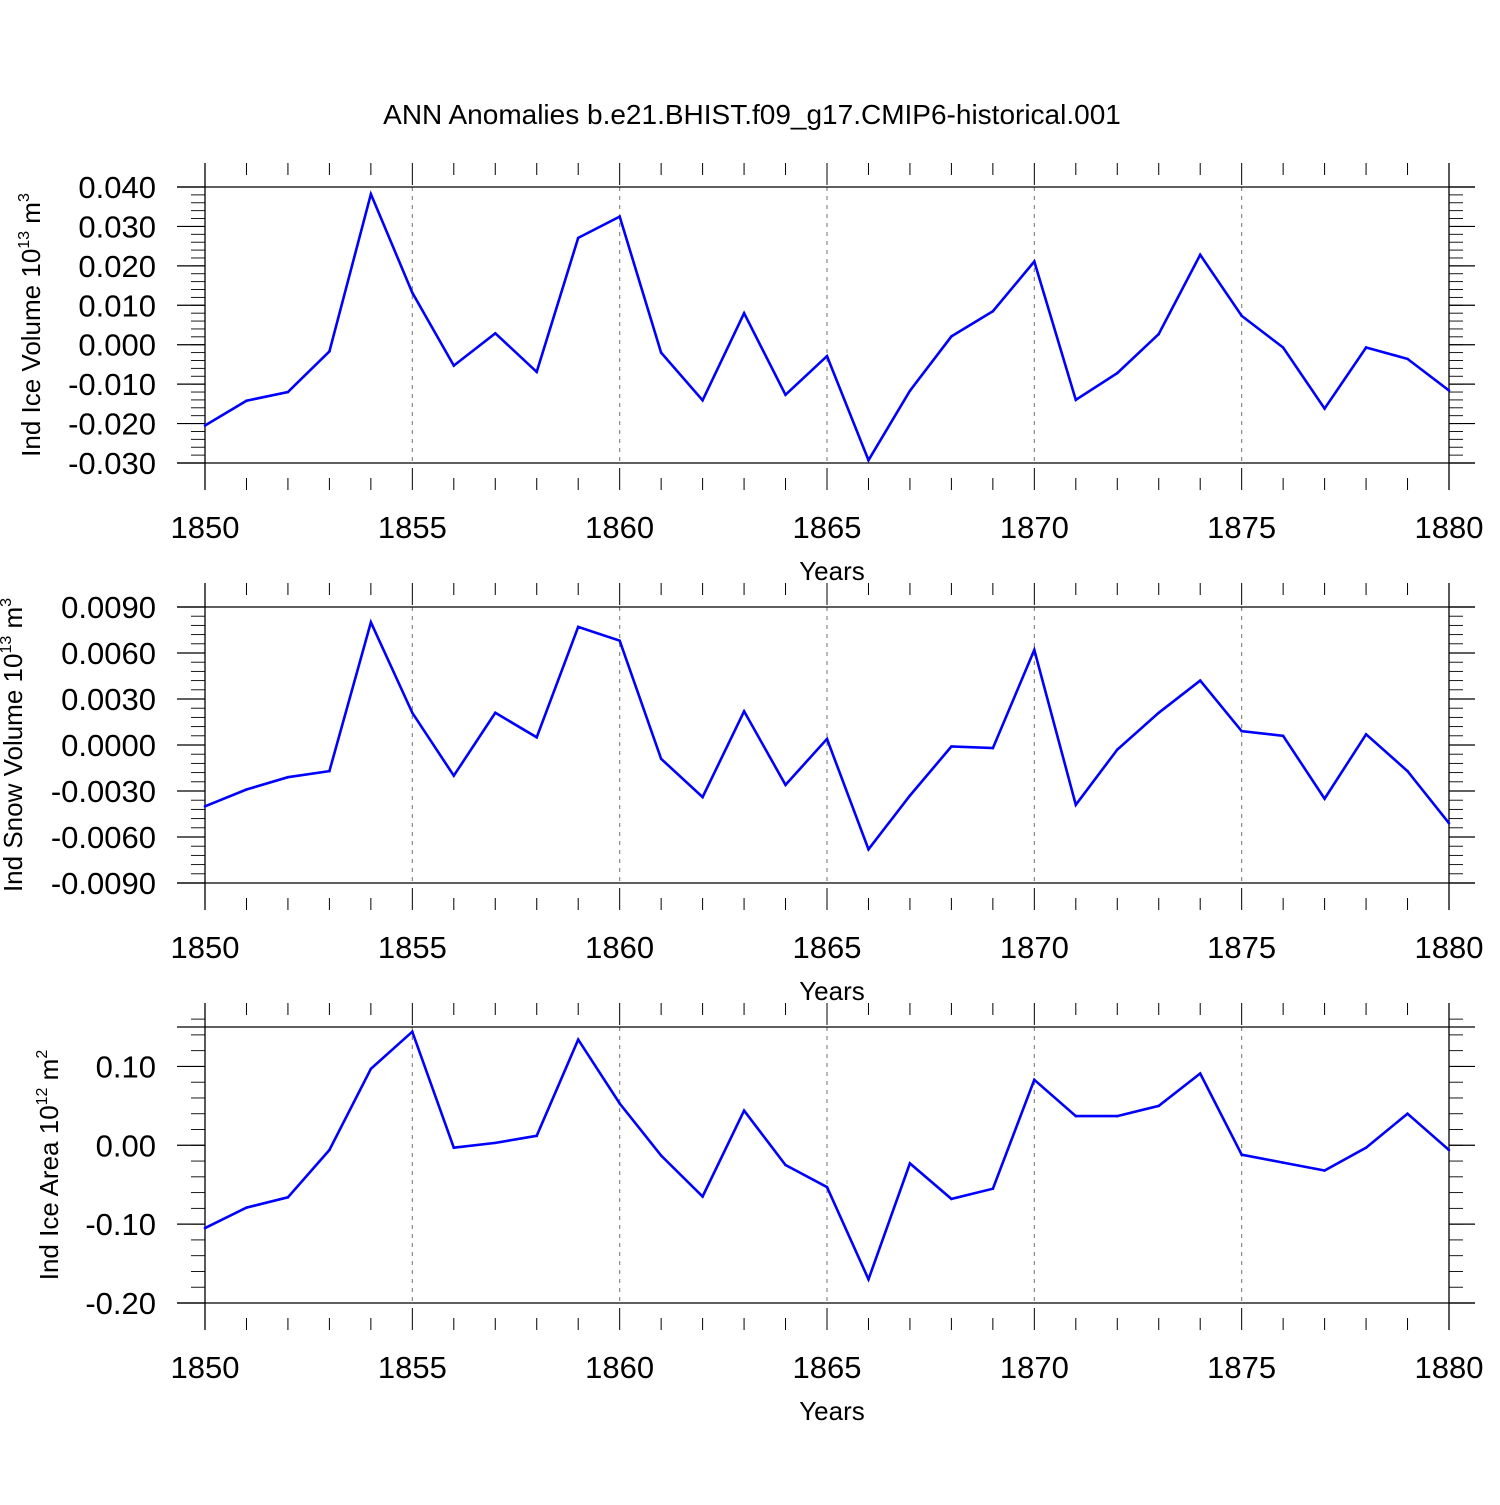  I want to click on y-tick-label: -0.20, so click(120, 1303).